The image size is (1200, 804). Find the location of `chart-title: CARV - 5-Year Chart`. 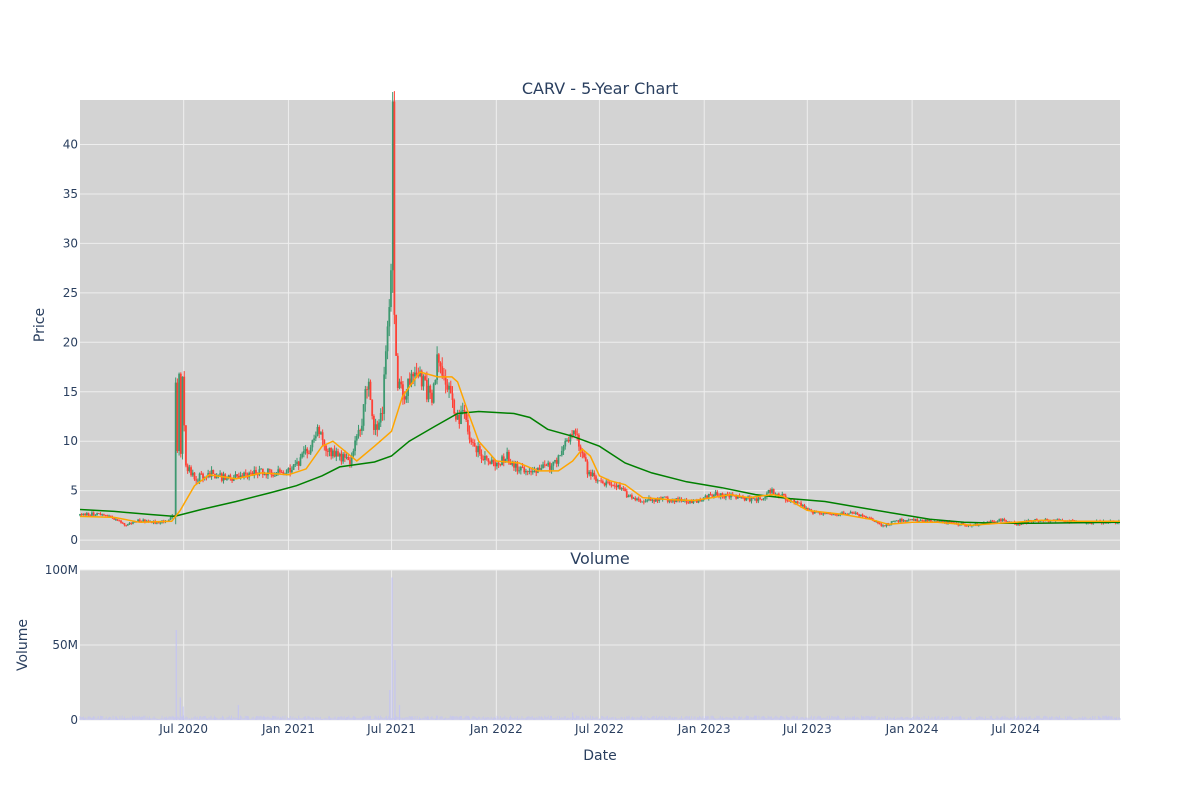

chart-title: CARV - 5-Year Chart is located at coordinates (600, 88).